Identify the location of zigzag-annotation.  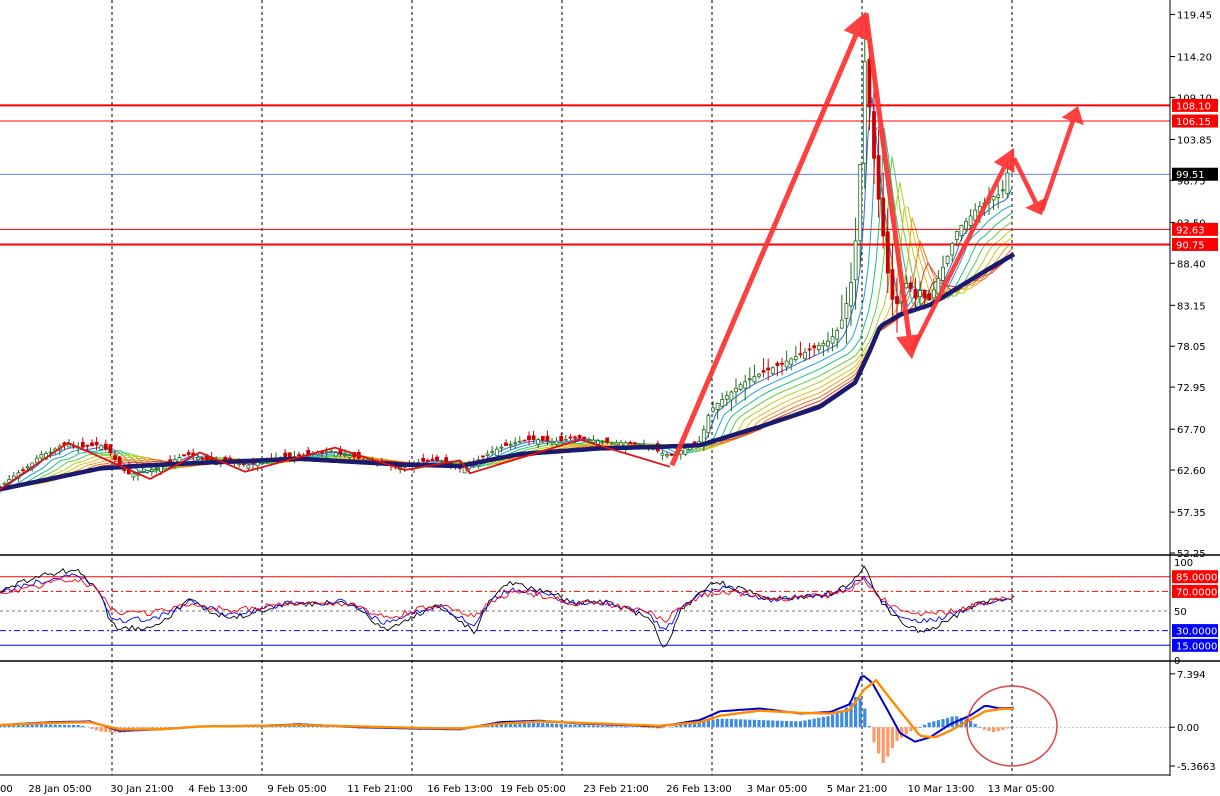
(335, 464).